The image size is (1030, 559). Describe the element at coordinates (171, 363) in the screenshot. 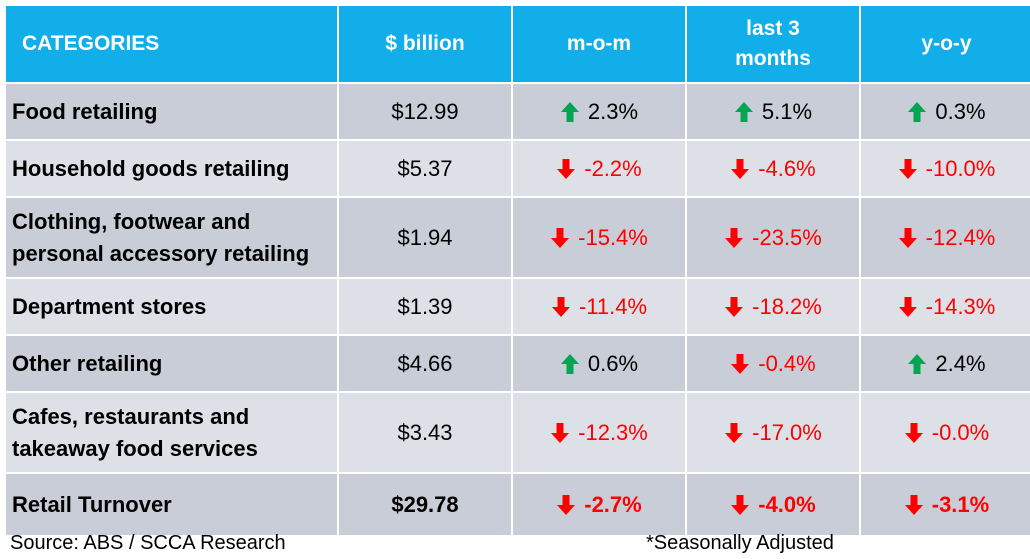

I see `row-category: Other retailing` at that location.